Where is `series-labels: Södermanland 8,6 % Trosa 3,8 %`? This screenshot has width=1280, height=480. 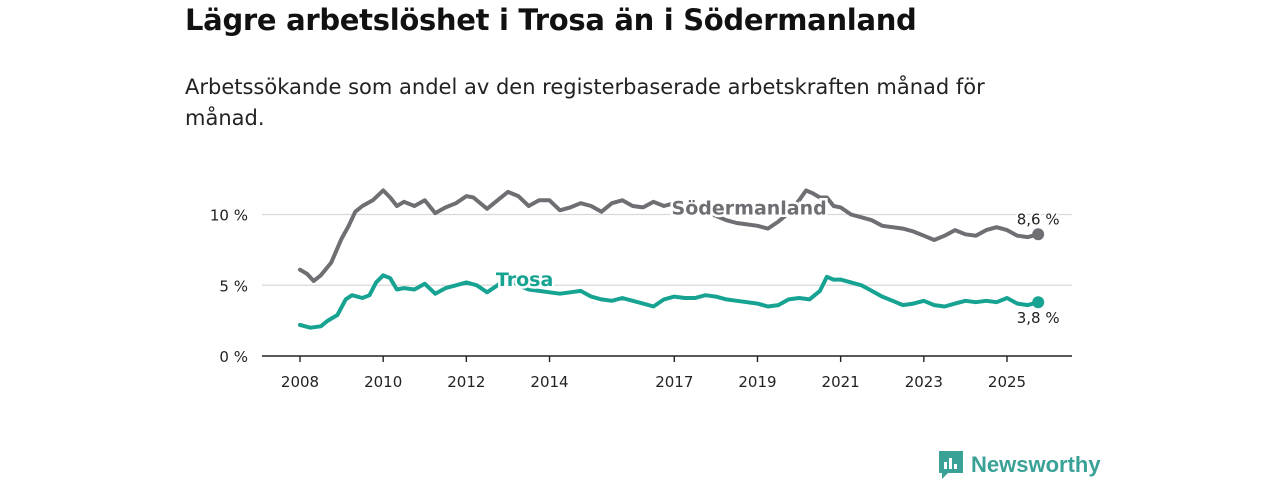 series-labels: Södermanland 8,6 % Trosa 3,8 % is located at coordinates (777, 262).